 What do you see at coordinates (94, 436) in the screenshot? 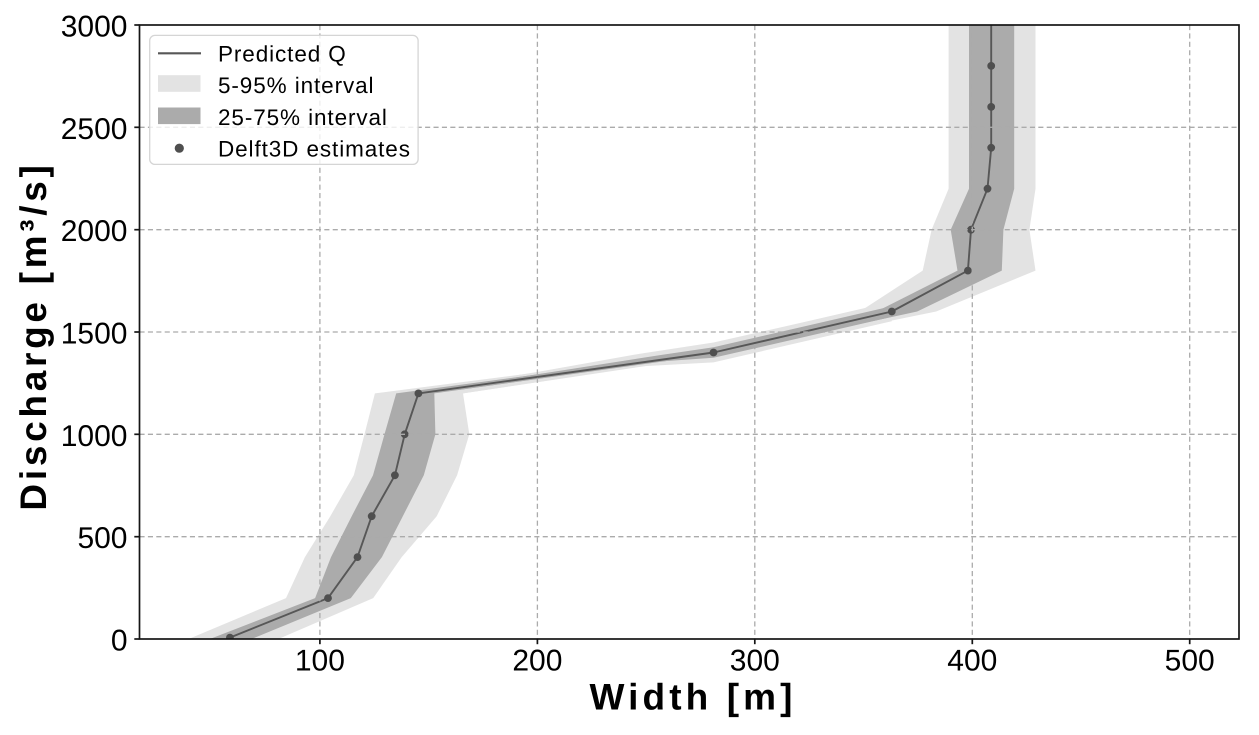
I see `svg-text: 1000` at bounding box center [94, 436].